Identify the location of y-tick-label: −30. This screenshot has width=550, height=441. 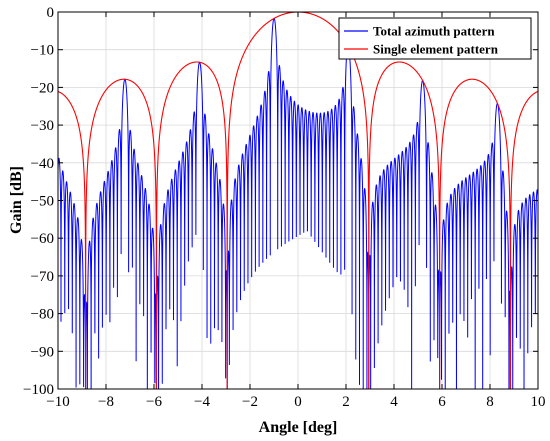
(42, 126).